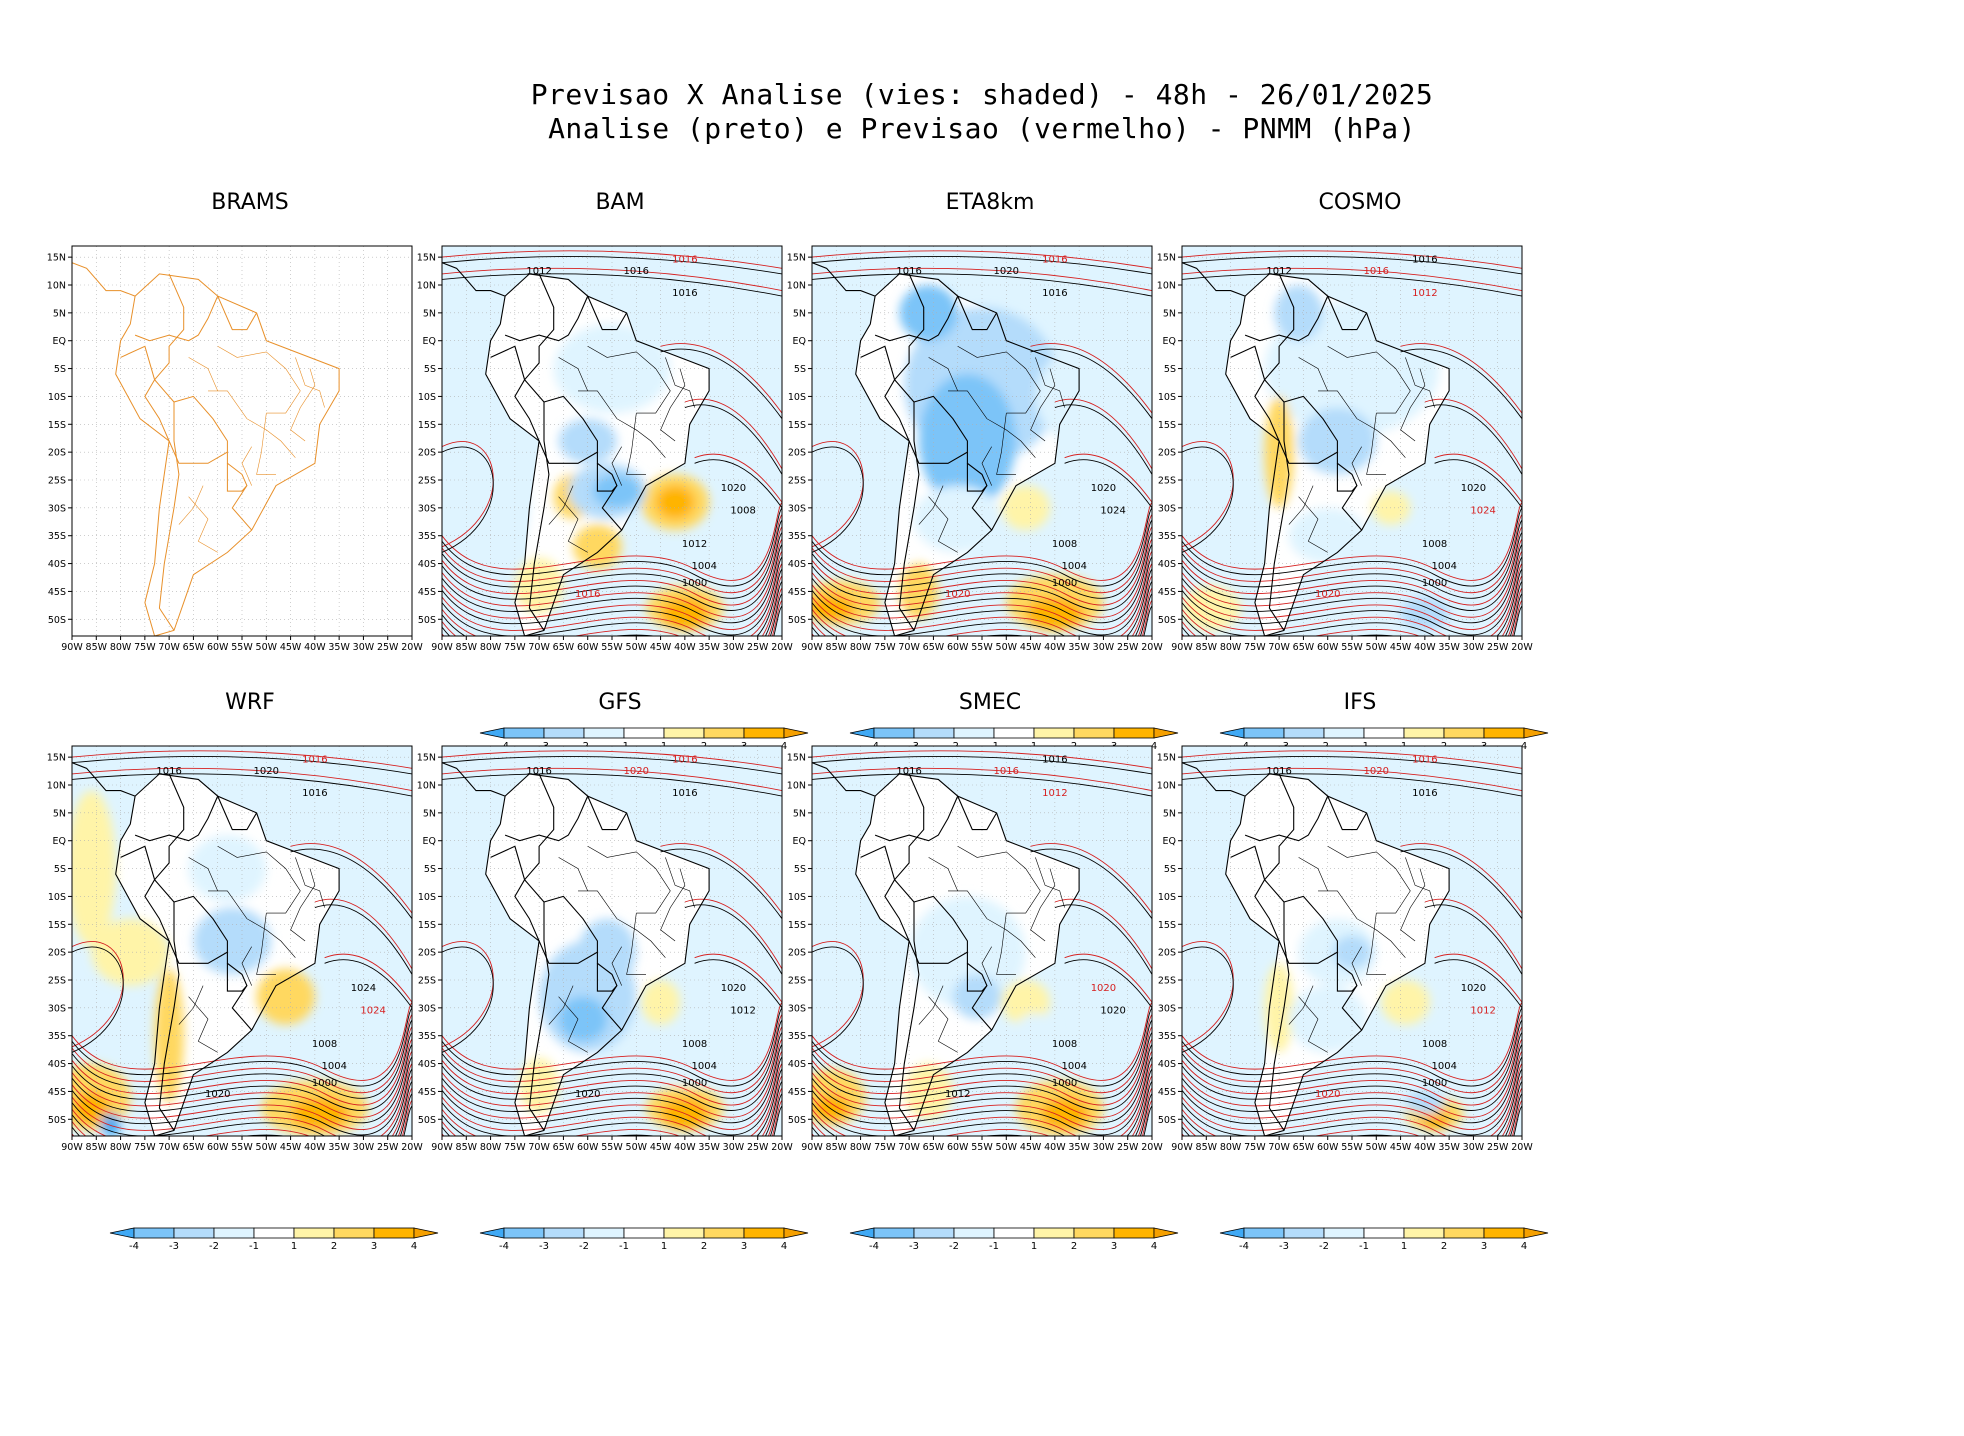 This screenshot has height=1436, width=1964. Describe the element at coordinates (60, 869) in the screenshot. I see `lat-label: 5S` at that location.